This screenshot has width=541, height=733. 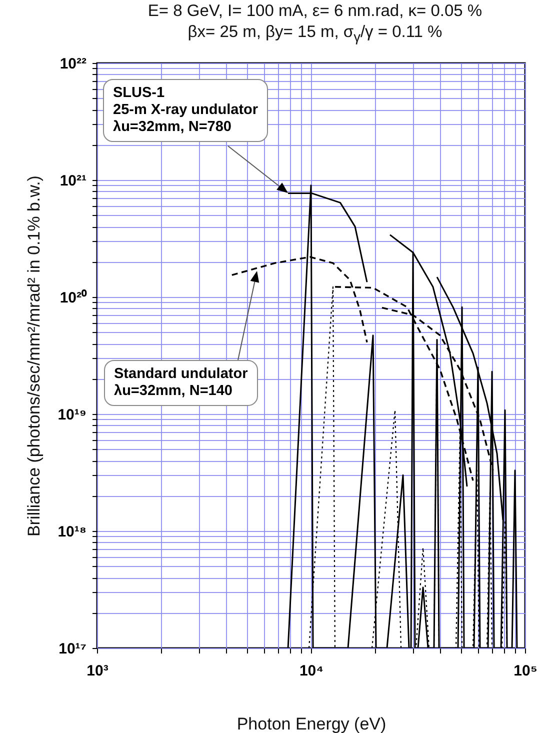 What do you see at coordinates (97, 671) in the screenshot?
I see `x-tick-label: 10³` at bounding box center [97, 671].